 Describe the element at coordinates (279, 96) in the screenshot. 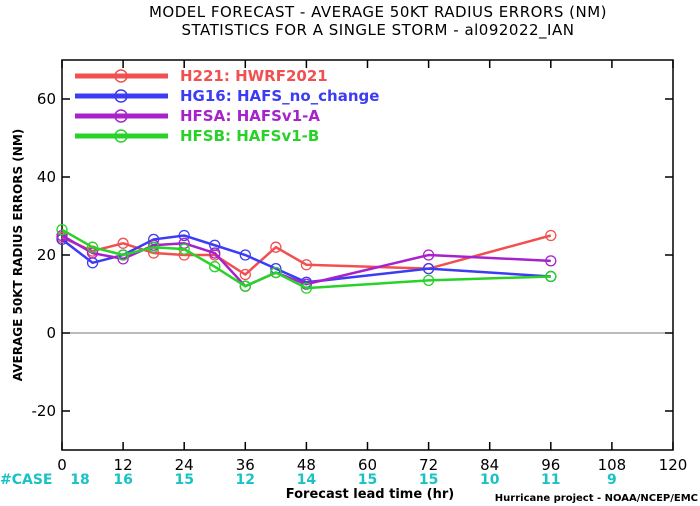

I see `legend-label: HG16: HAFS_no_change` at that location.